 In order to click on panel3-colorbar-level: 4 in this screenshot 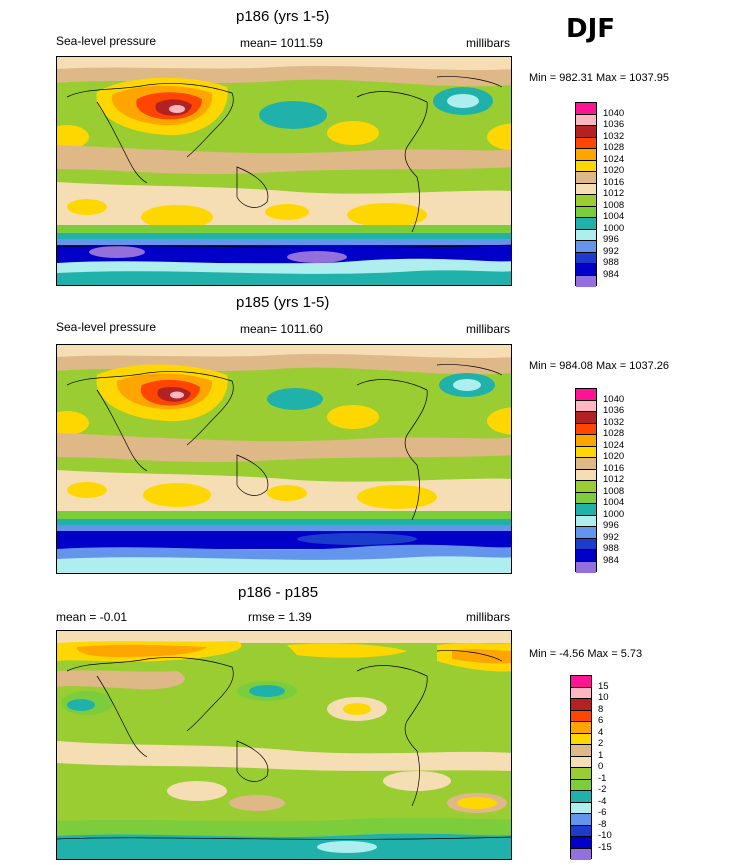, I will do `click(601, 732)`.